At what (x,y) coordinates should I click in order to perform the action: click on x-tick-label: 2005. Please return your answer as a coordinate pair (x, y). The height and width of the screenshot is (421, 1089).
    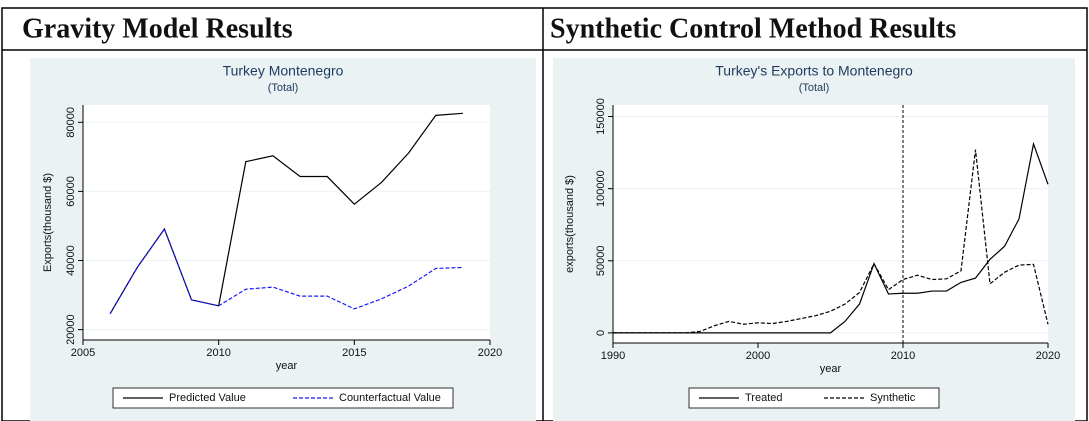
    Looking at the image, I should click on (83, 353).